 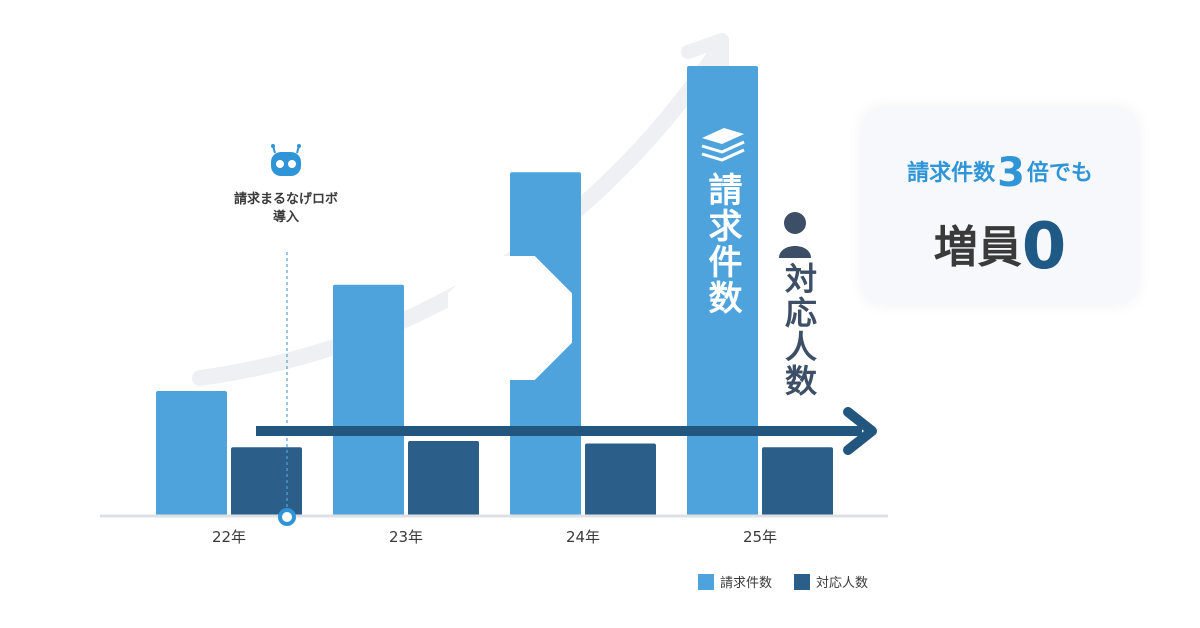 What do you see at coordinates (951, 173) in the screenshot?
I see `callout-line1-prefix: 請求件数` at bounding box center [951, 173].